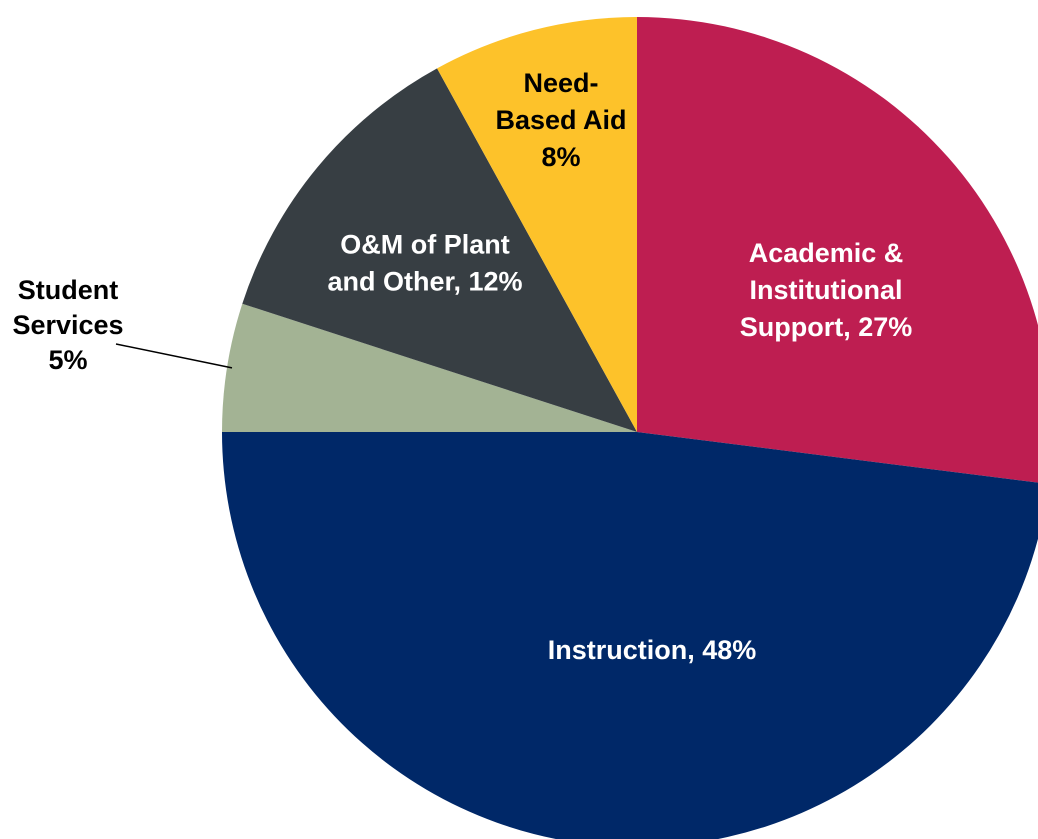 The image size is (1038, 839). I want to click on leader-lines, so click(174, 356).